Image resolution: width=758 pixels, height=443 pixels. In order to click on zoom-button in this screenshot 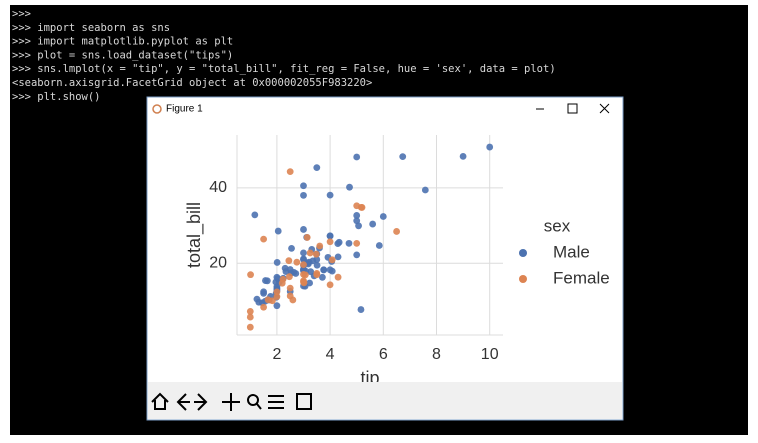, I will do `click(254, 402)`.